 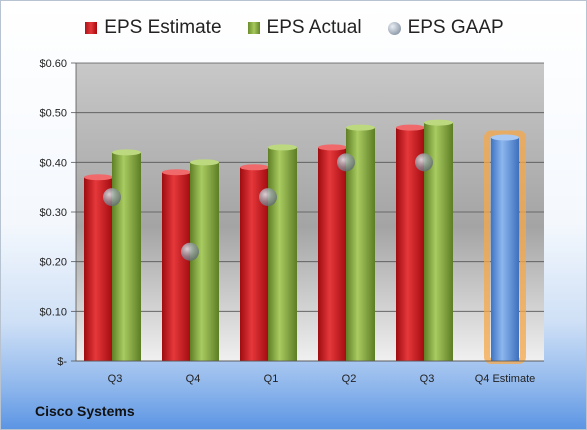 What do you see at coordinates (271, 379) in the screenshot?
I see `x-tick-label: Q1` at bounding box center [271, 379].